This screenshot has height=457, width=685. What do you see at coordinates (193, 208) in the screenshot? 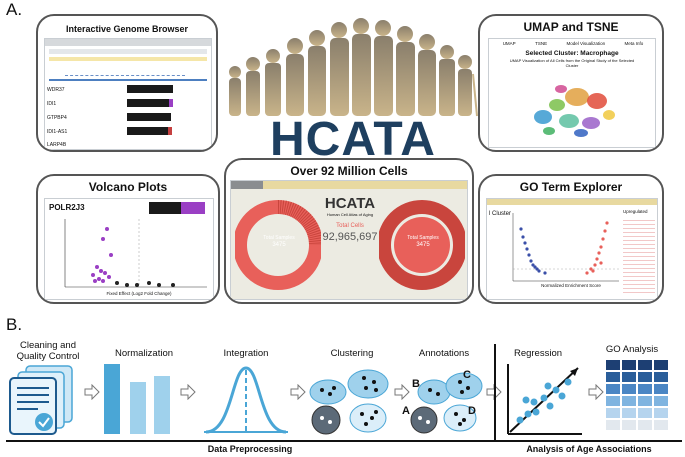
I see `volcano-gene-bar-purple` at bounding box center [193, 208].